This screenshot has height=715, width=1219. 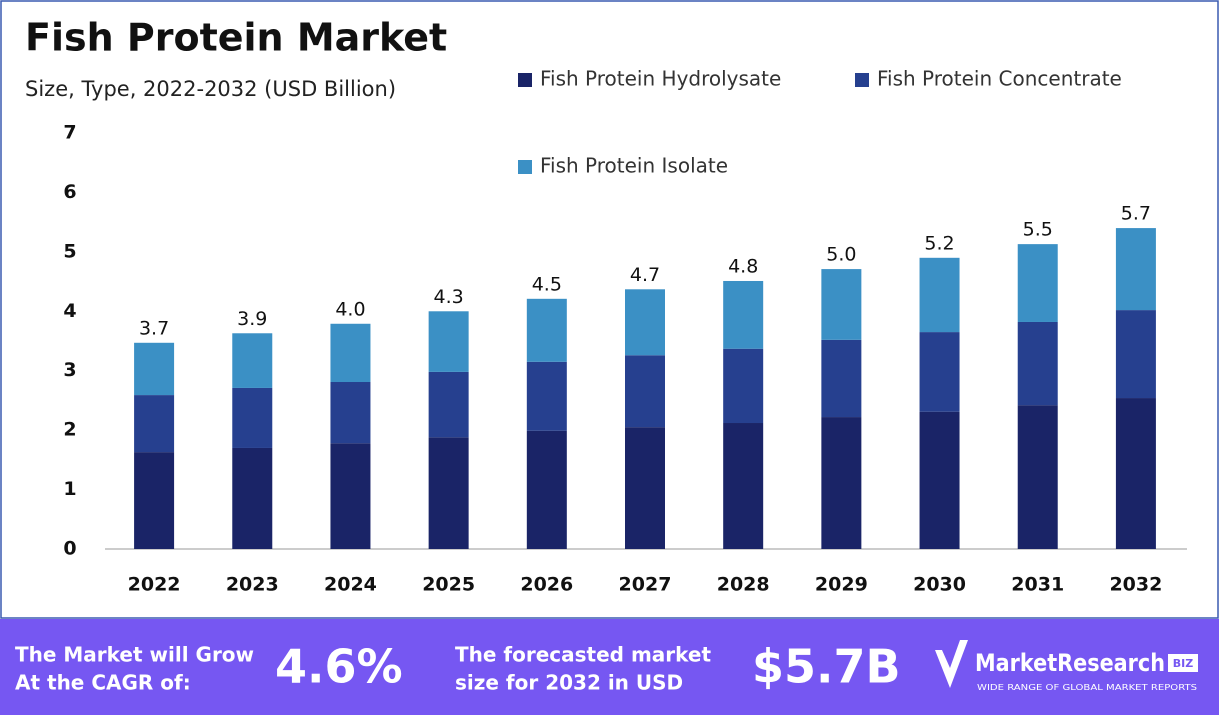 I want to click on total-label: 5.0, so click(x=841, y=255).